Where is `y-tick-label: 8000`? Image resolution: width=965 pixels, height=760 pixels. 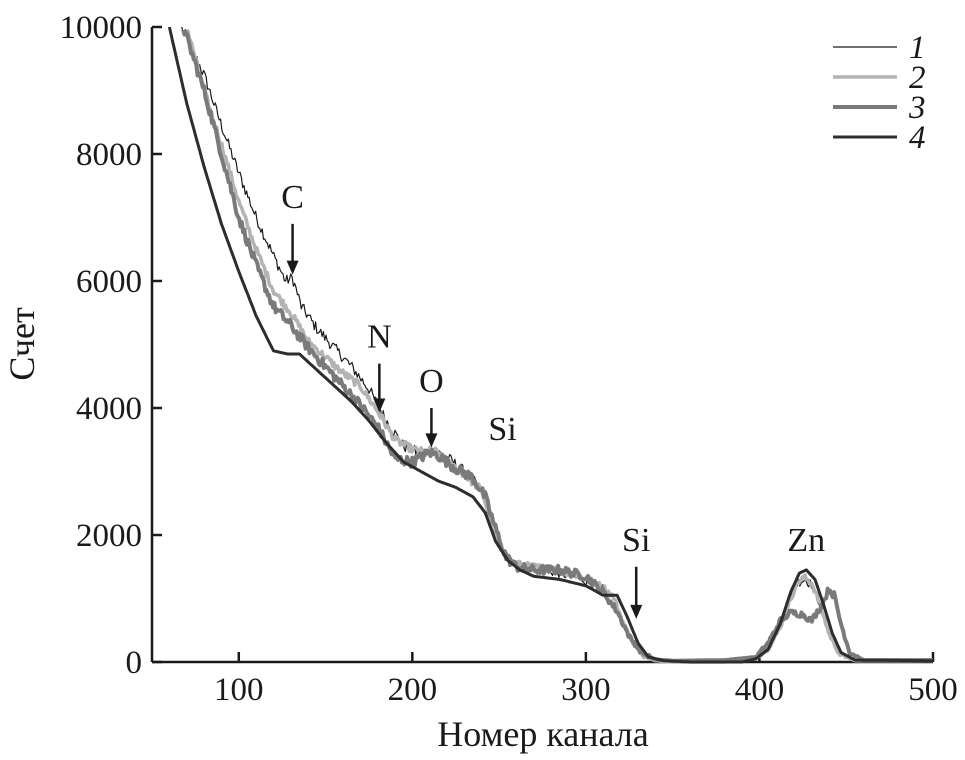
y-tick-label: 8000 is located at coordinates (109, 155).